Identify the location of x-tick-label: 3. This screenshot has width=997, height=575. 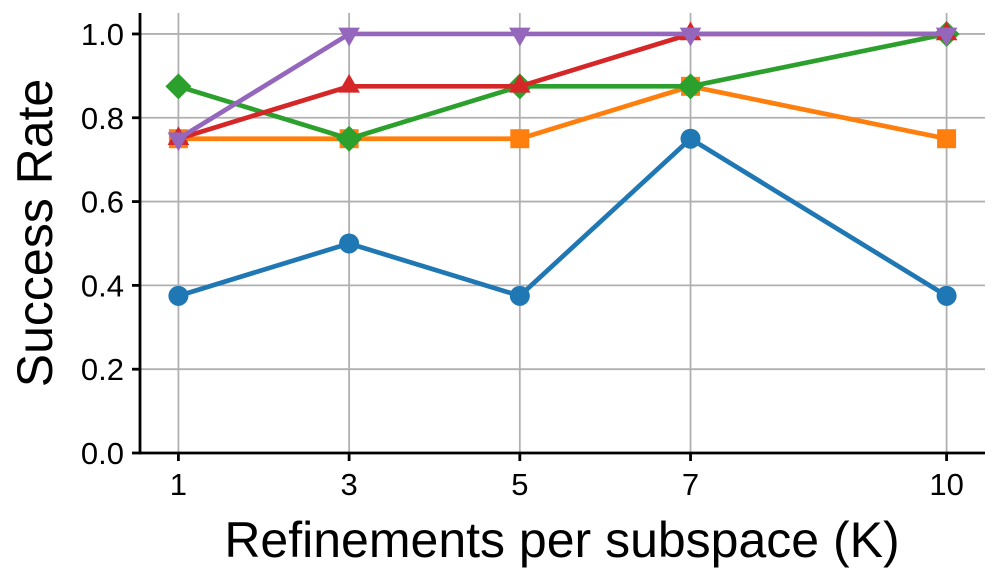
(348, 484).